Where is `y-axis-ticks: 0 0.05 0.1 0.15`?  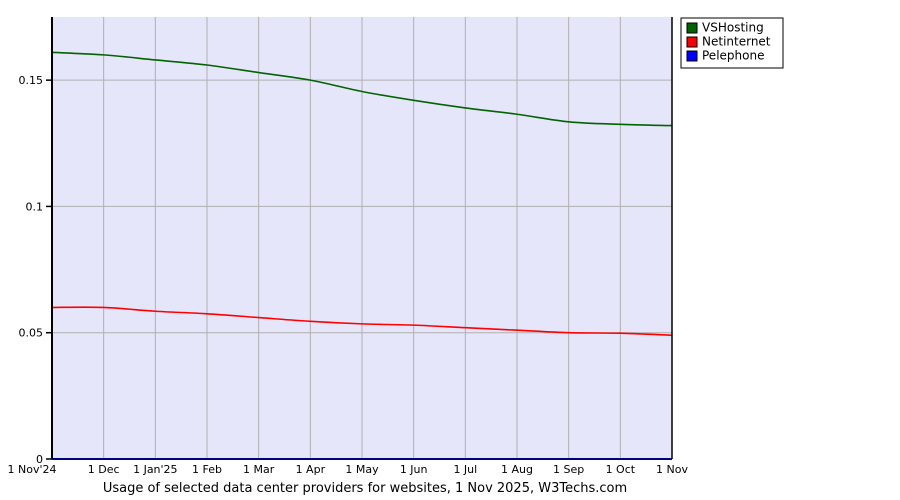 y-axis-ticks: 0 0.05 0.1 0.15 is located at coordinates (35, 270).